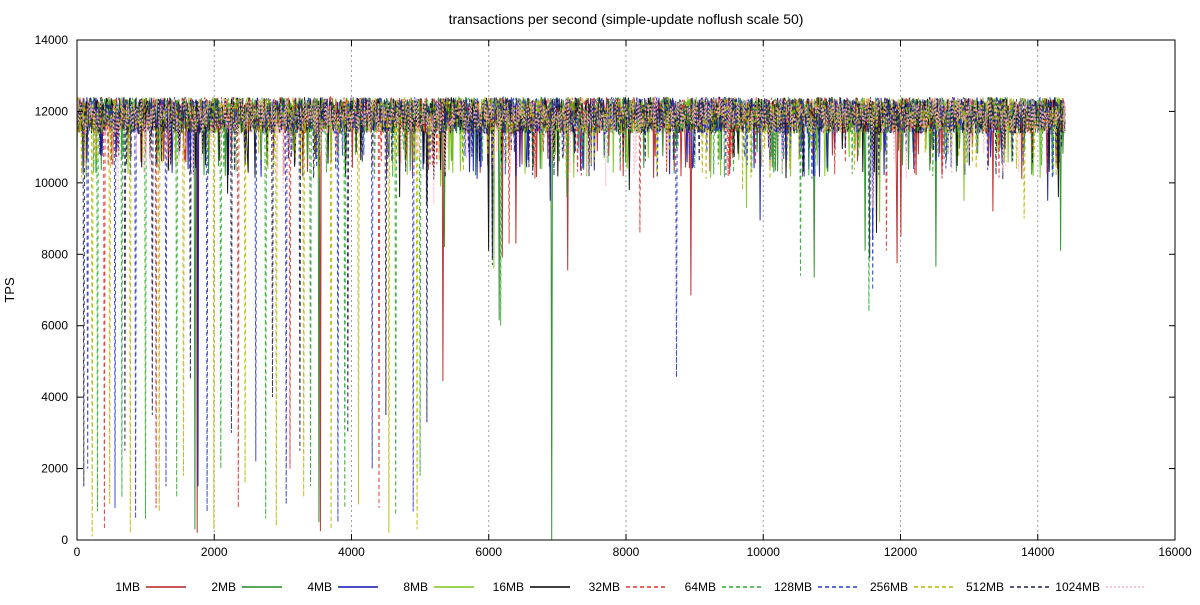 The image size is (1200, 605). I want to click on x-tick-label: 0, so click(77, 552).